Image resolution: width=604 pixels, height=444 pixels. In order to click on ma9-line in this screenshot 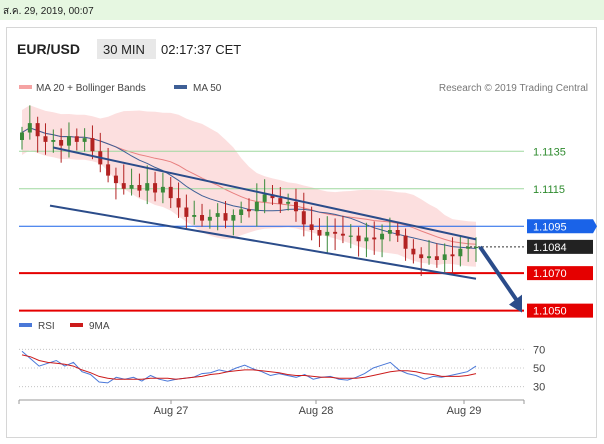, I will do `click(249, 367)`.